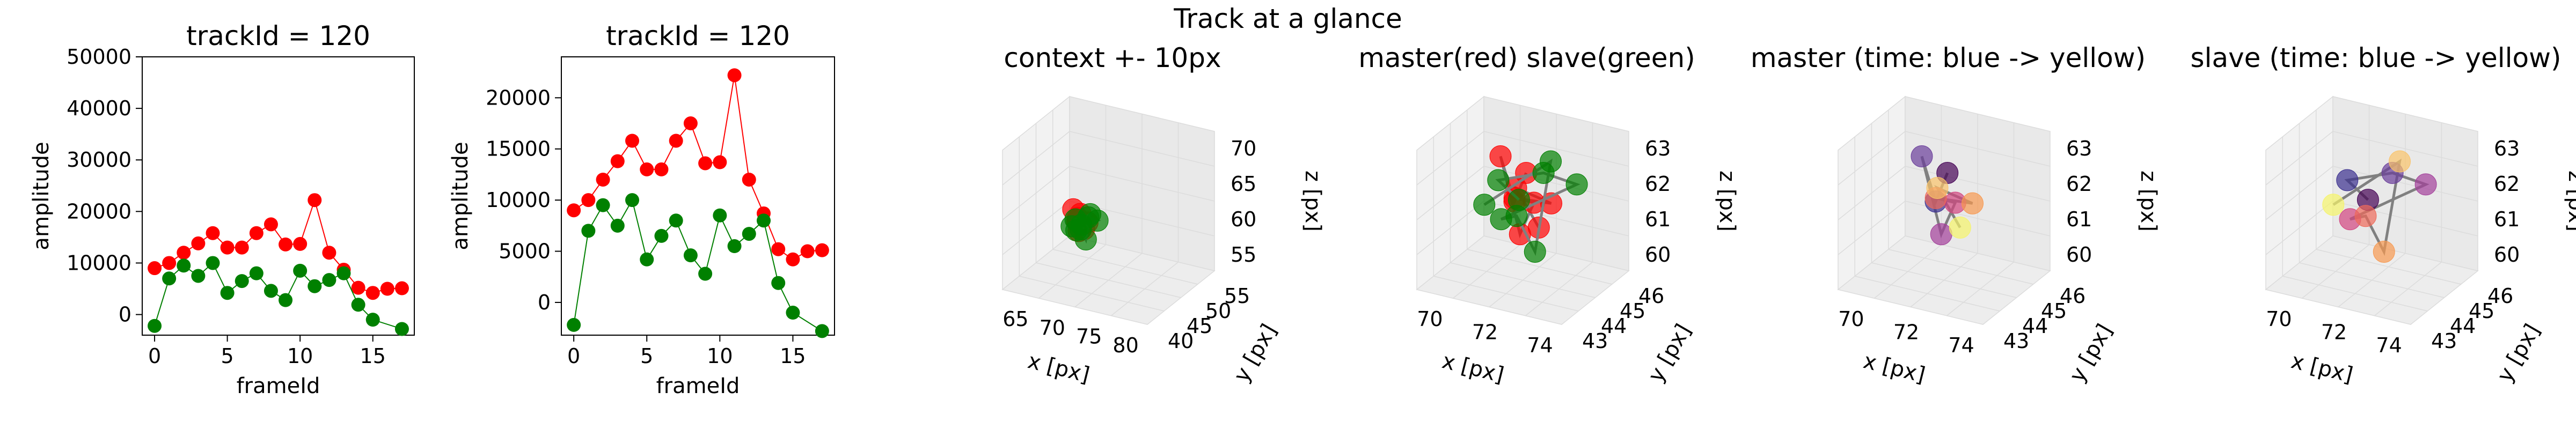 The height and width of the screenshot is (429, 2576). What do you see at coordinates (1287, 18) in the screenshot?
I see `figure-suptitle: Track at a glance` at bounding box center [1287, 18].